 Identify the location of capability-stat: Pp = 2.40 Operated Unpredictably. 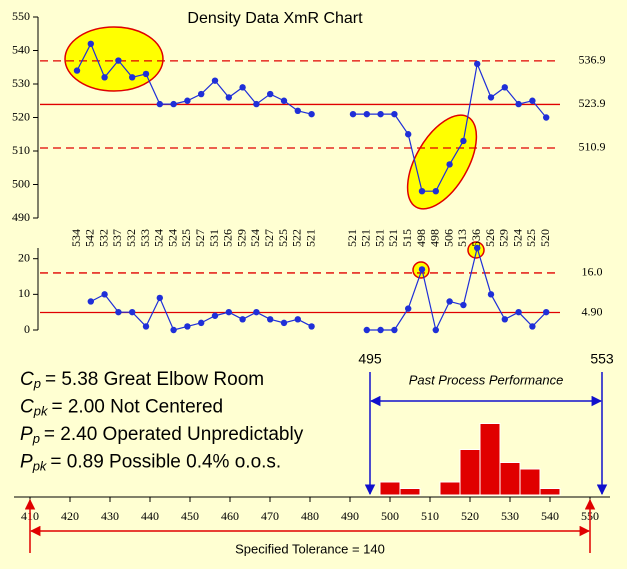
(162, 435).